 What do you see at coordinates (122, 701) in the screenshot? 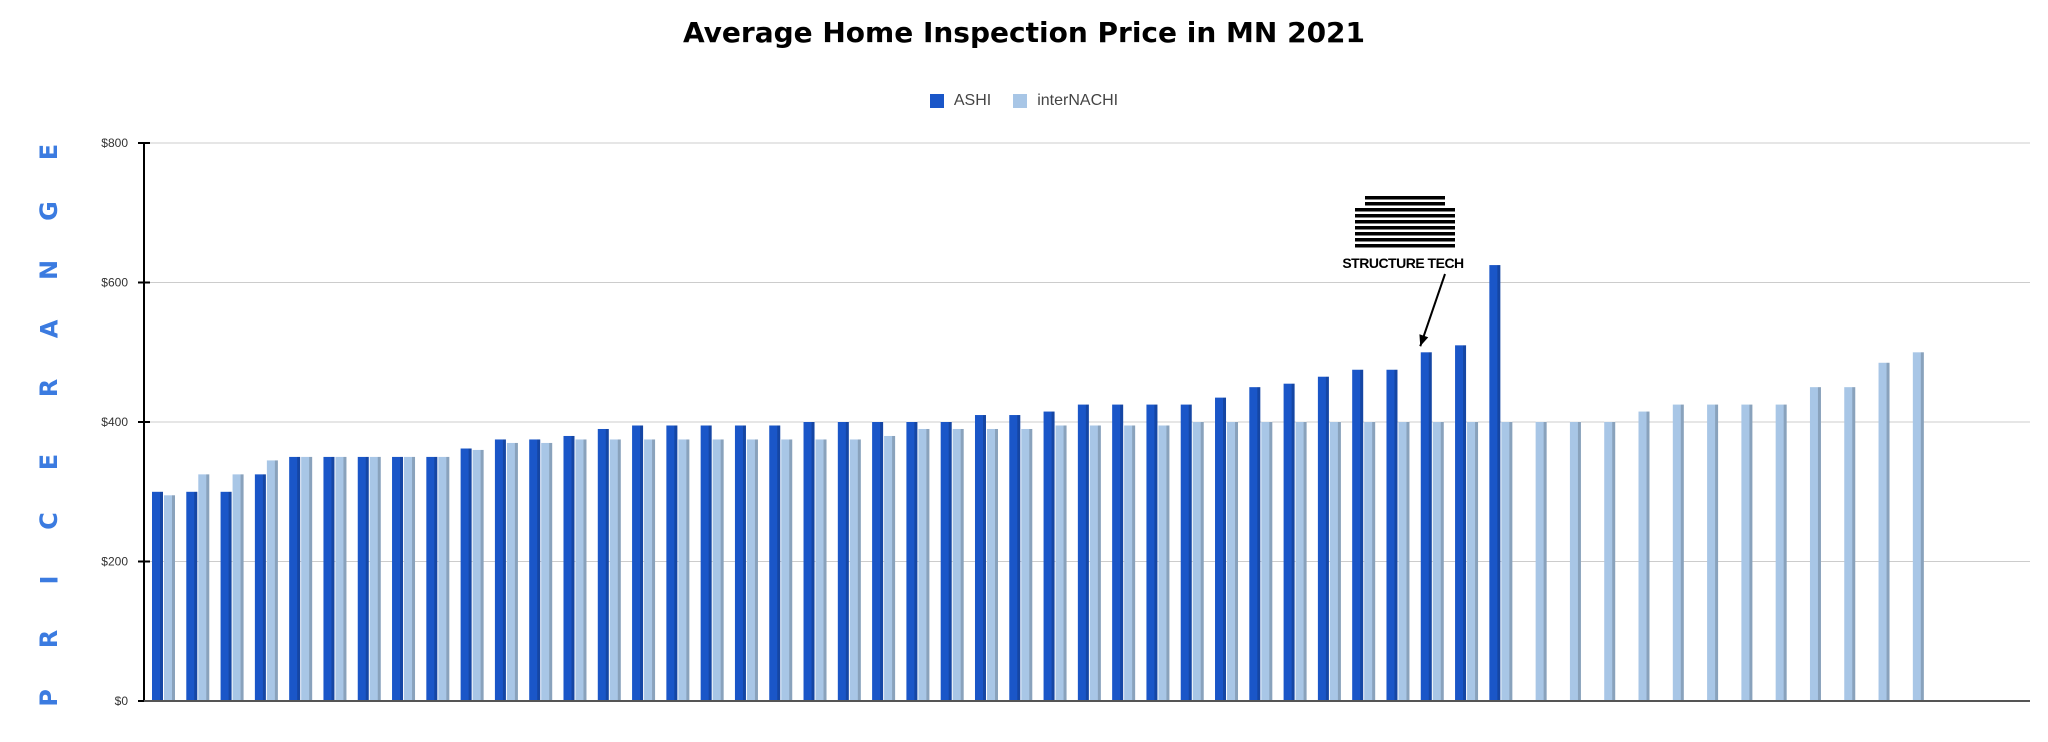
I see `y-tick-label: $0` at bounding box center [122, 701].